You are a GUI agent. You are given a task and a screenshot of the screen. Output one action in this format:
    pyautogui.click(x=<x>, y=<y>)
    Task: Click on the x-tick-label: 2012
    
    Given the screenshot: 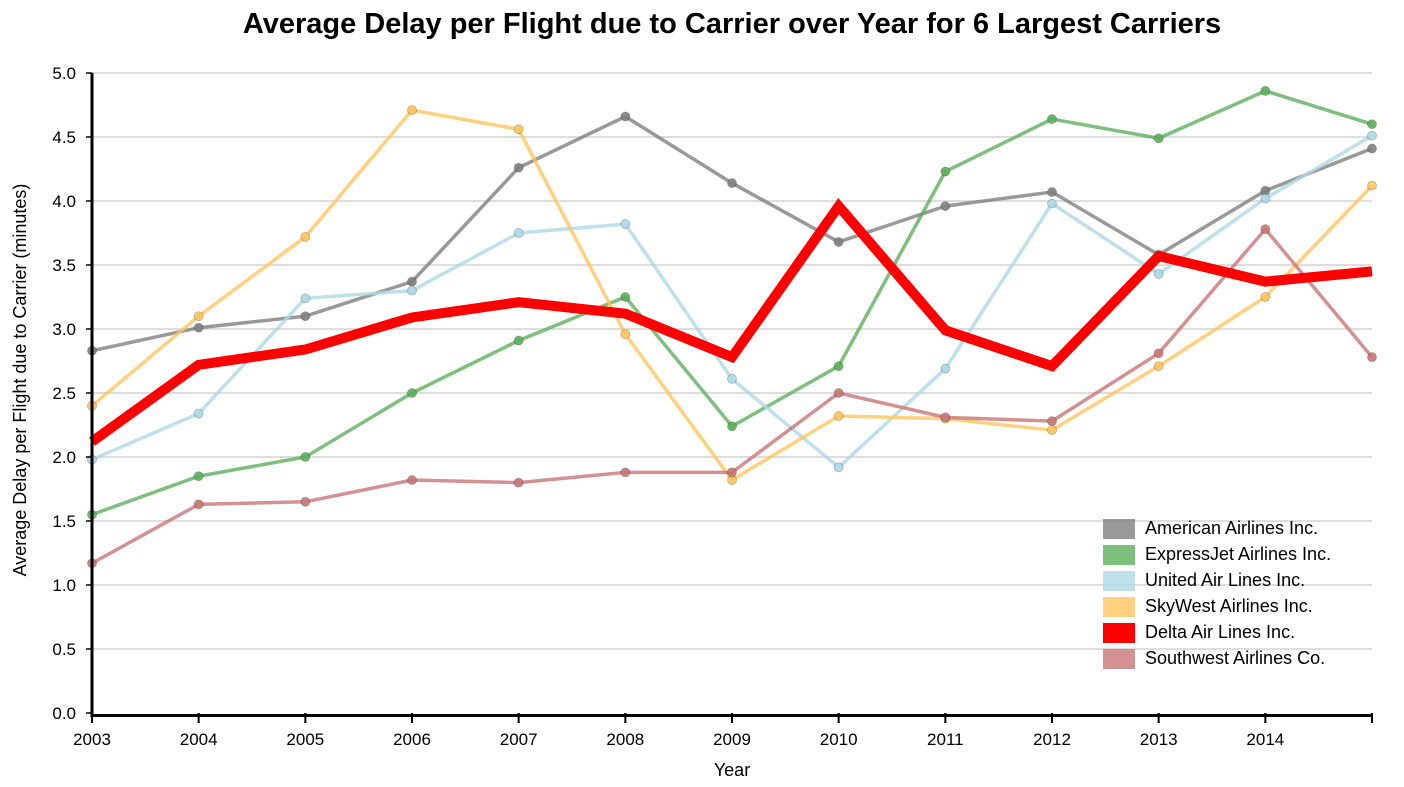 What is the action you would take?
    pyautogui.click(x=1052, y=739)
    